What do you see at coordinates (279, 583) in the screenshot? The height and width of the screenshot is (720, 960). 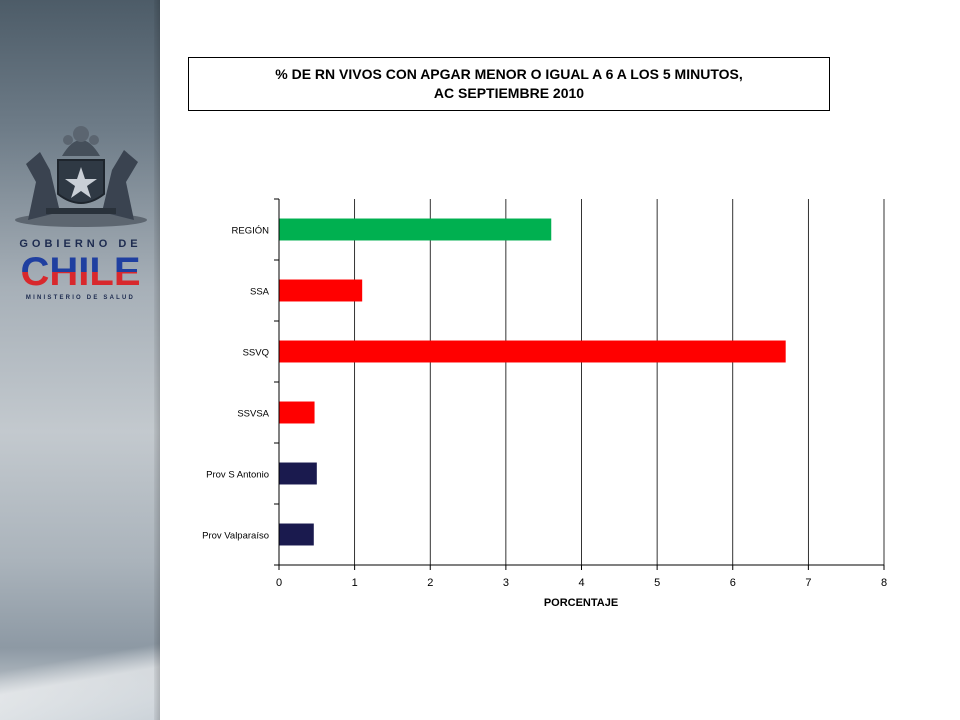 I see `x-tick-label: 0` at bounding box center [279, 583].